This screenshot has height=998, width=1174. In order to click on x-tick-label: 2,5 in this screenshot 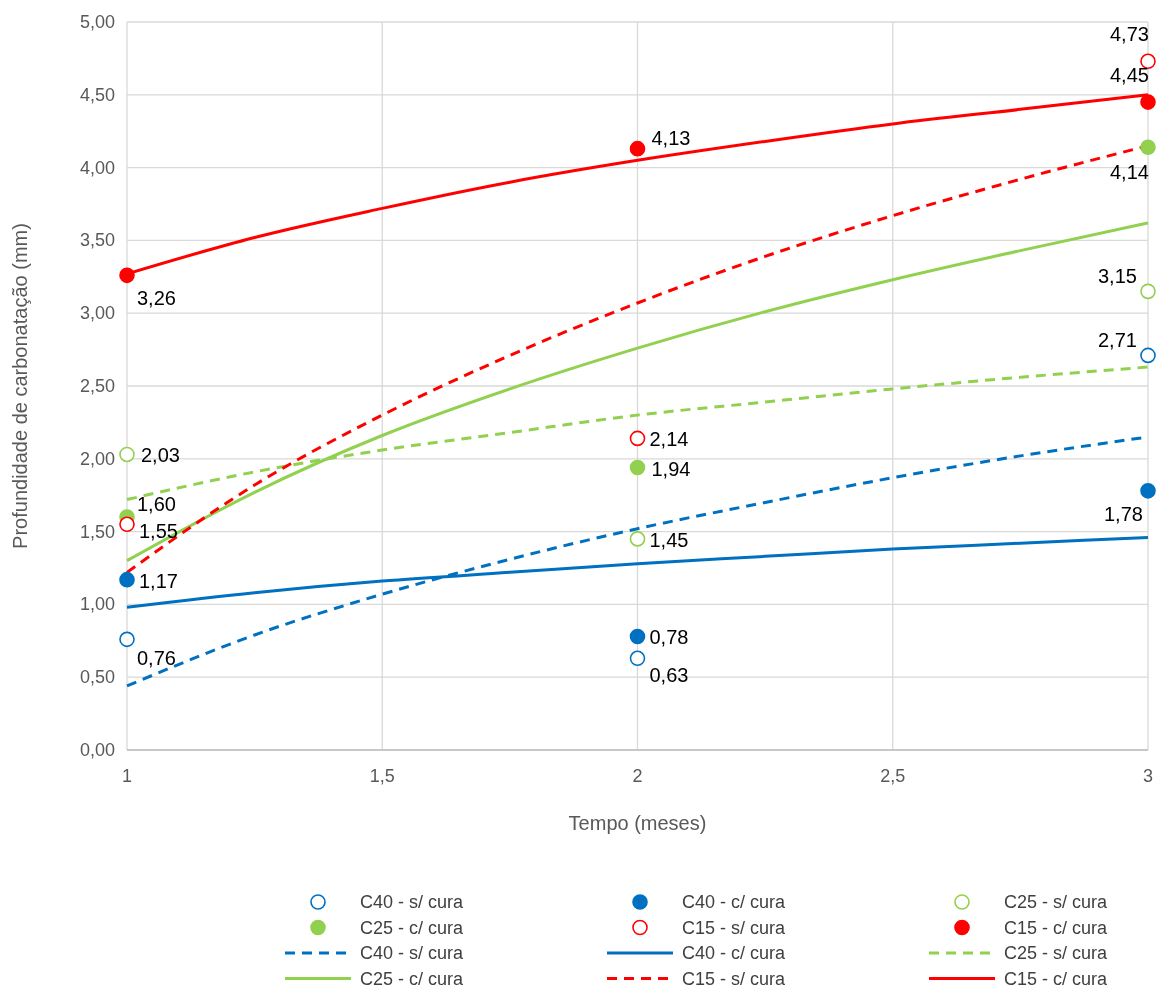, I will do `click(893, 776)`.